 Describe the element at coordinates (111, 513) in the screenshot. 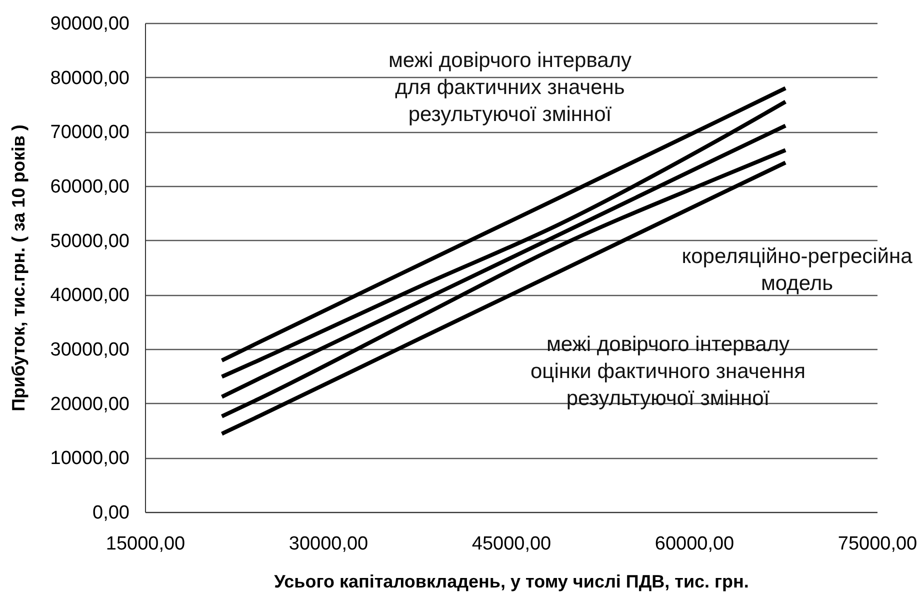

I see `y-tick-label: 0,00` at that location.